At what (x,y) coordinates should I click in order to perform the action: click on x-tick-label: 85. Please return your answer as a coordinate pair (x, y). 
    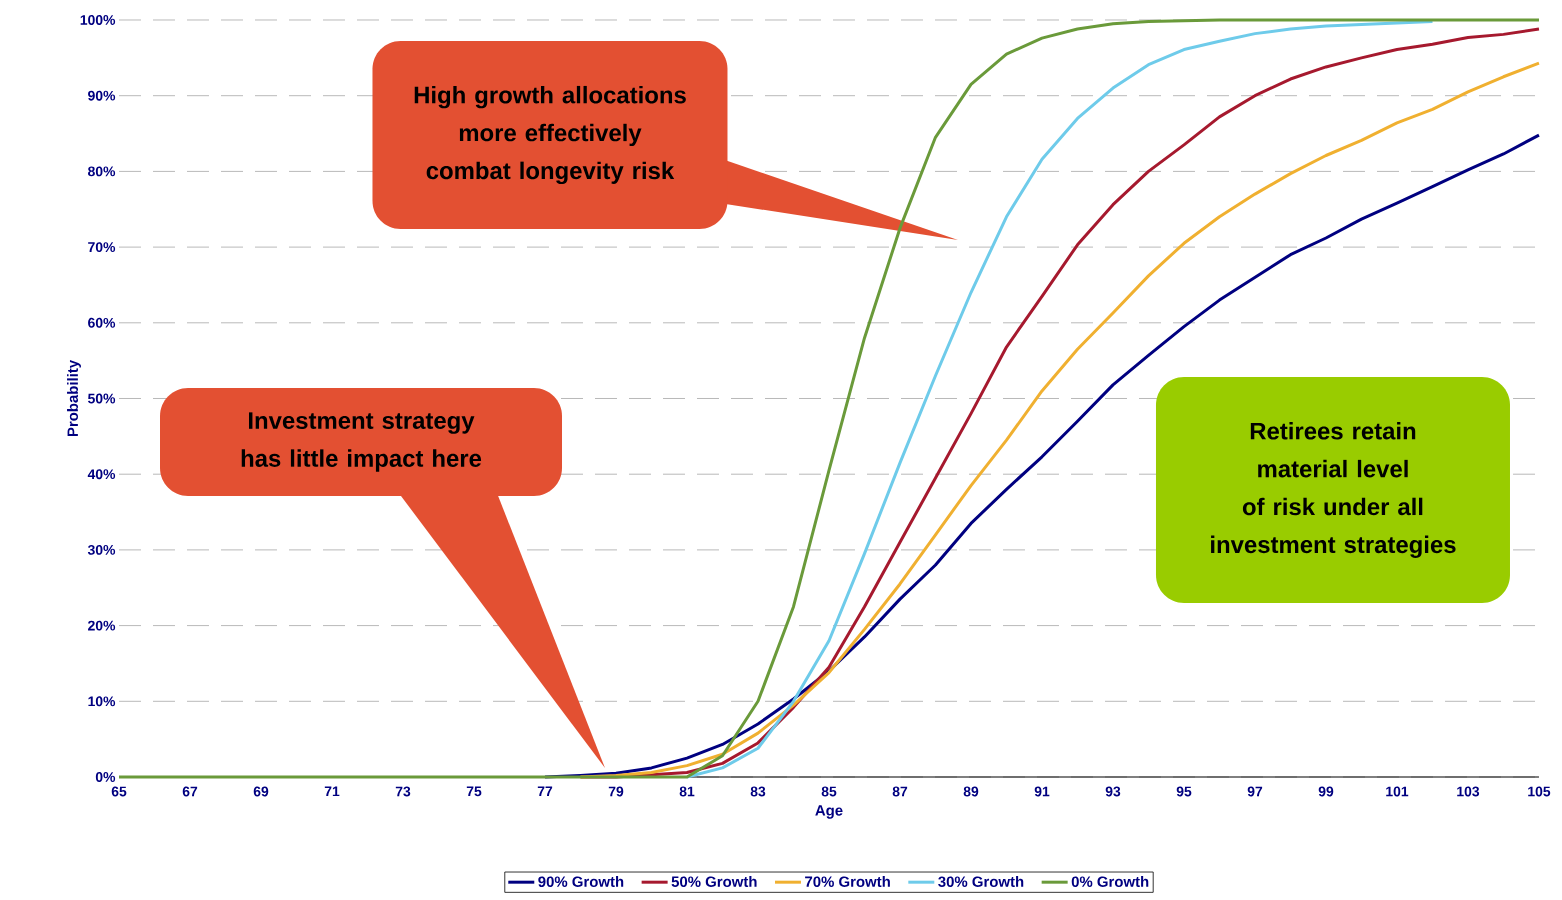
    Looking at the image, I should click on (829, 791).